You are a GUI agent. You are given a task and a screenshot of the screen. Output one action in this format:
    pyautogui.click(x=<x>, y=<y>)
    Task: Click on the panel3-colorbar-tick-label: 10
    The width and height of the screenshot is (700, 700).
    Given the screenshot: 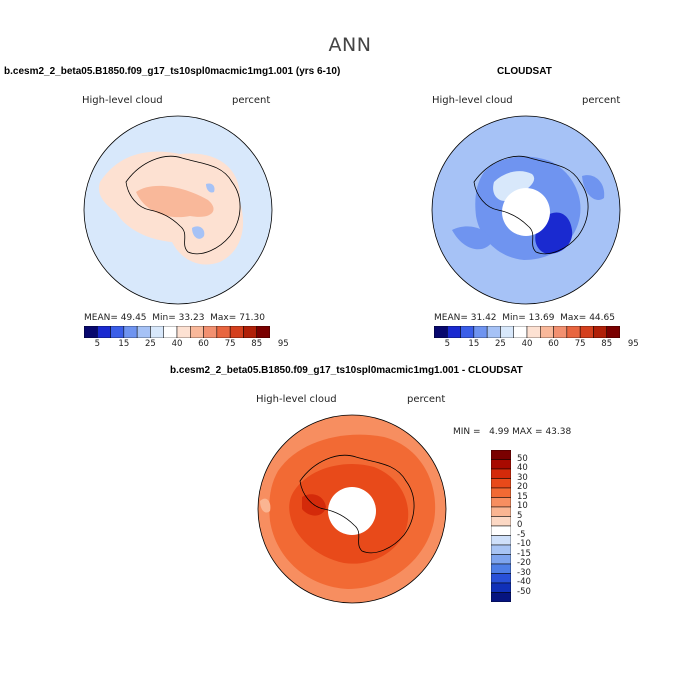 What is the action you would take?
    pyautogui.click(x=522, y=506)
    